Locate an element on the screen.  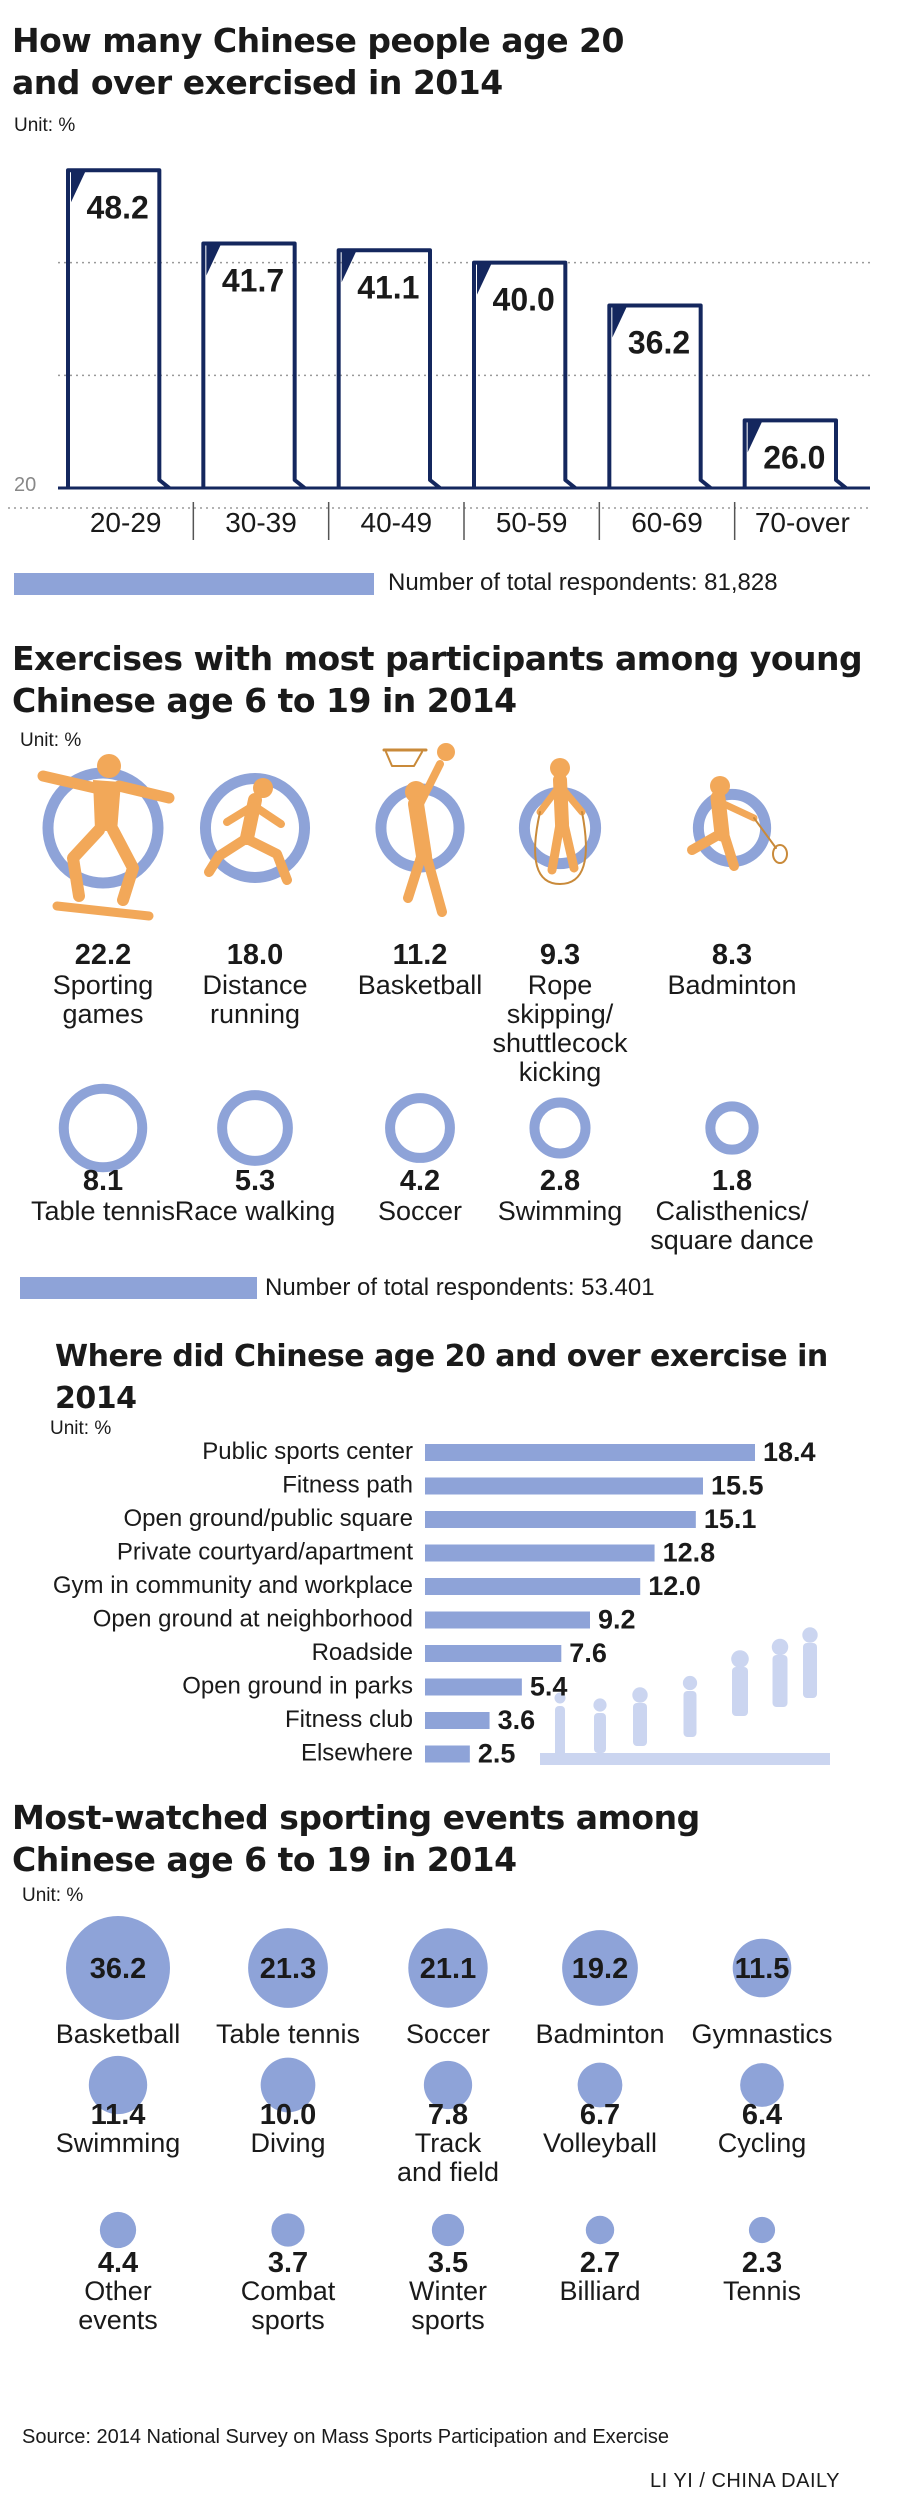
participation-label: Swimming is located at coordinates (560, 1211).